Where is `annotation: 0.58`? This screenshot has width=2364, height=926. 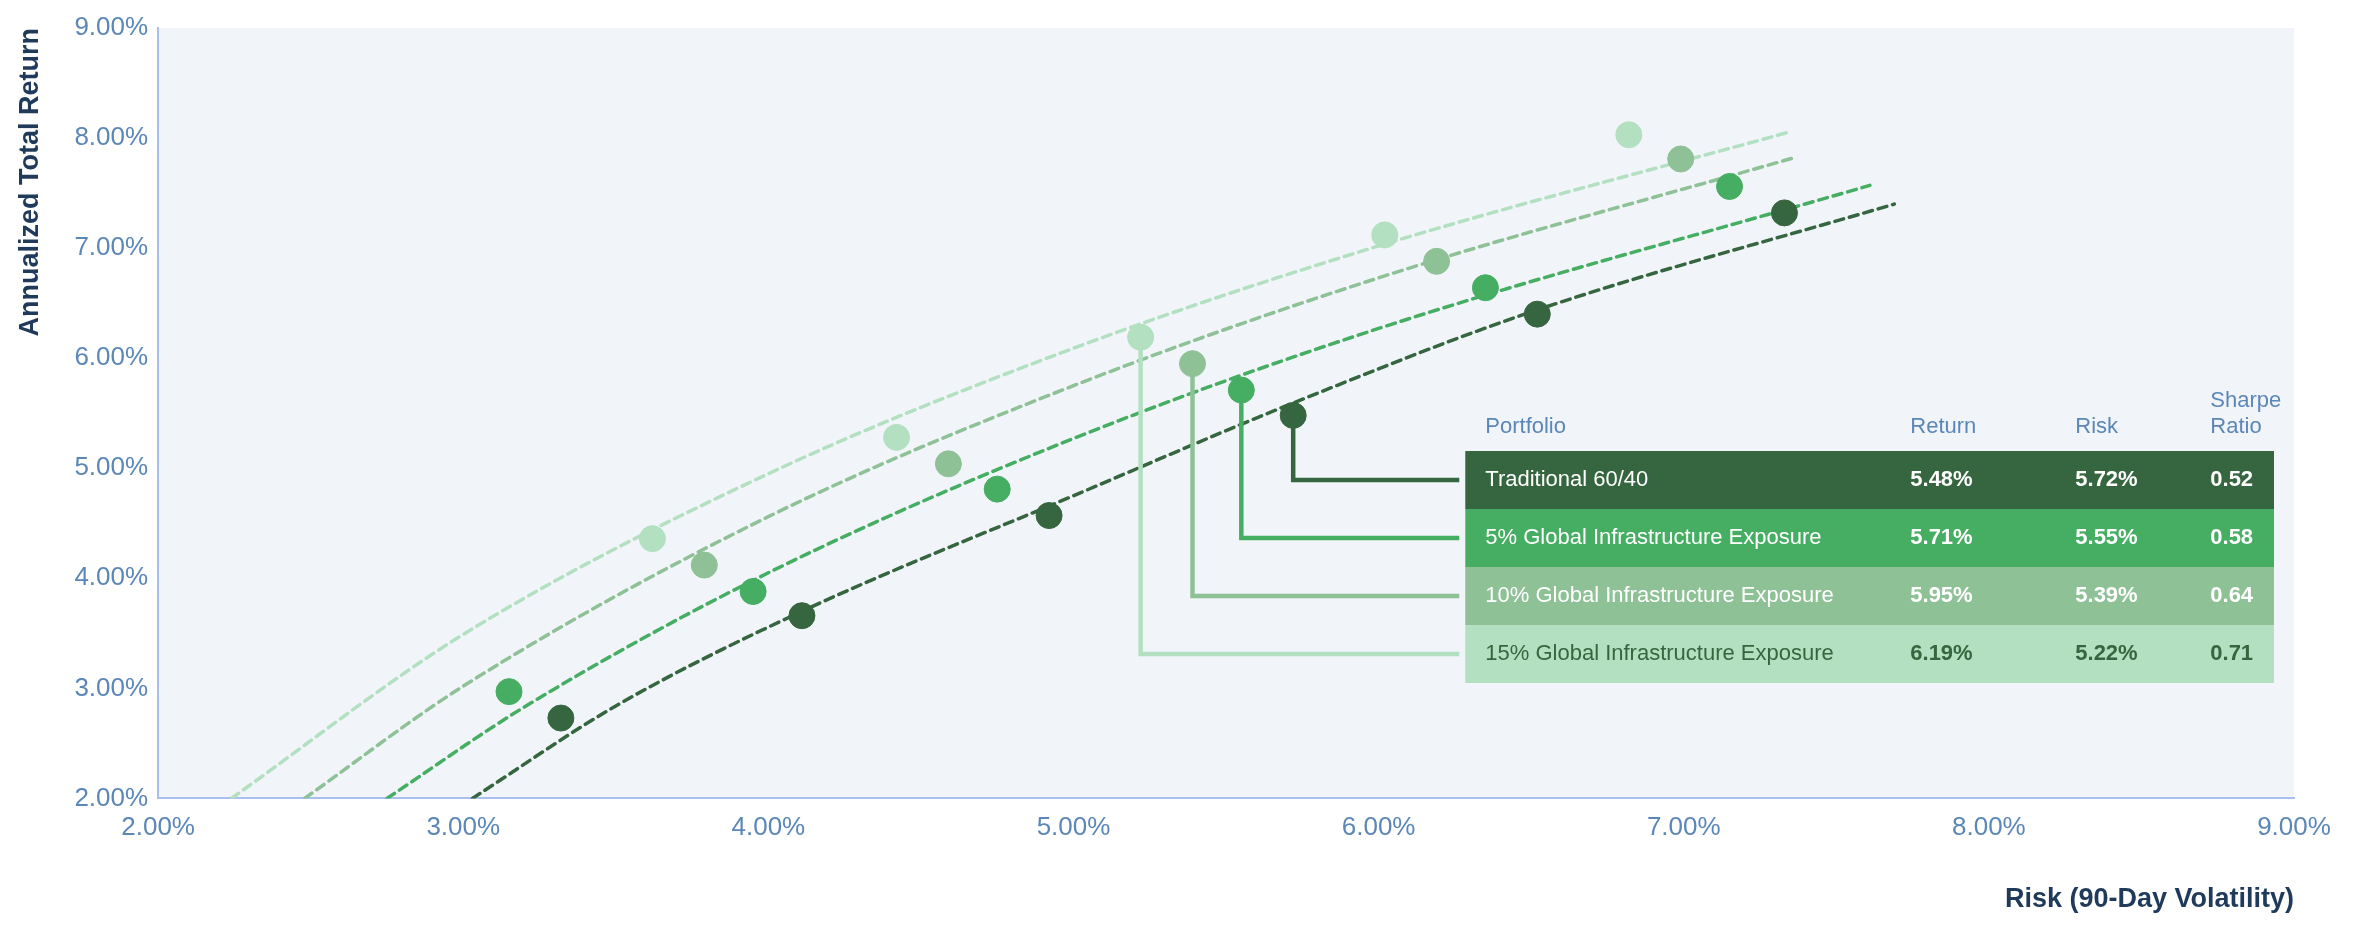 annotation: 0.58 is located at coordinates (2232, 537).